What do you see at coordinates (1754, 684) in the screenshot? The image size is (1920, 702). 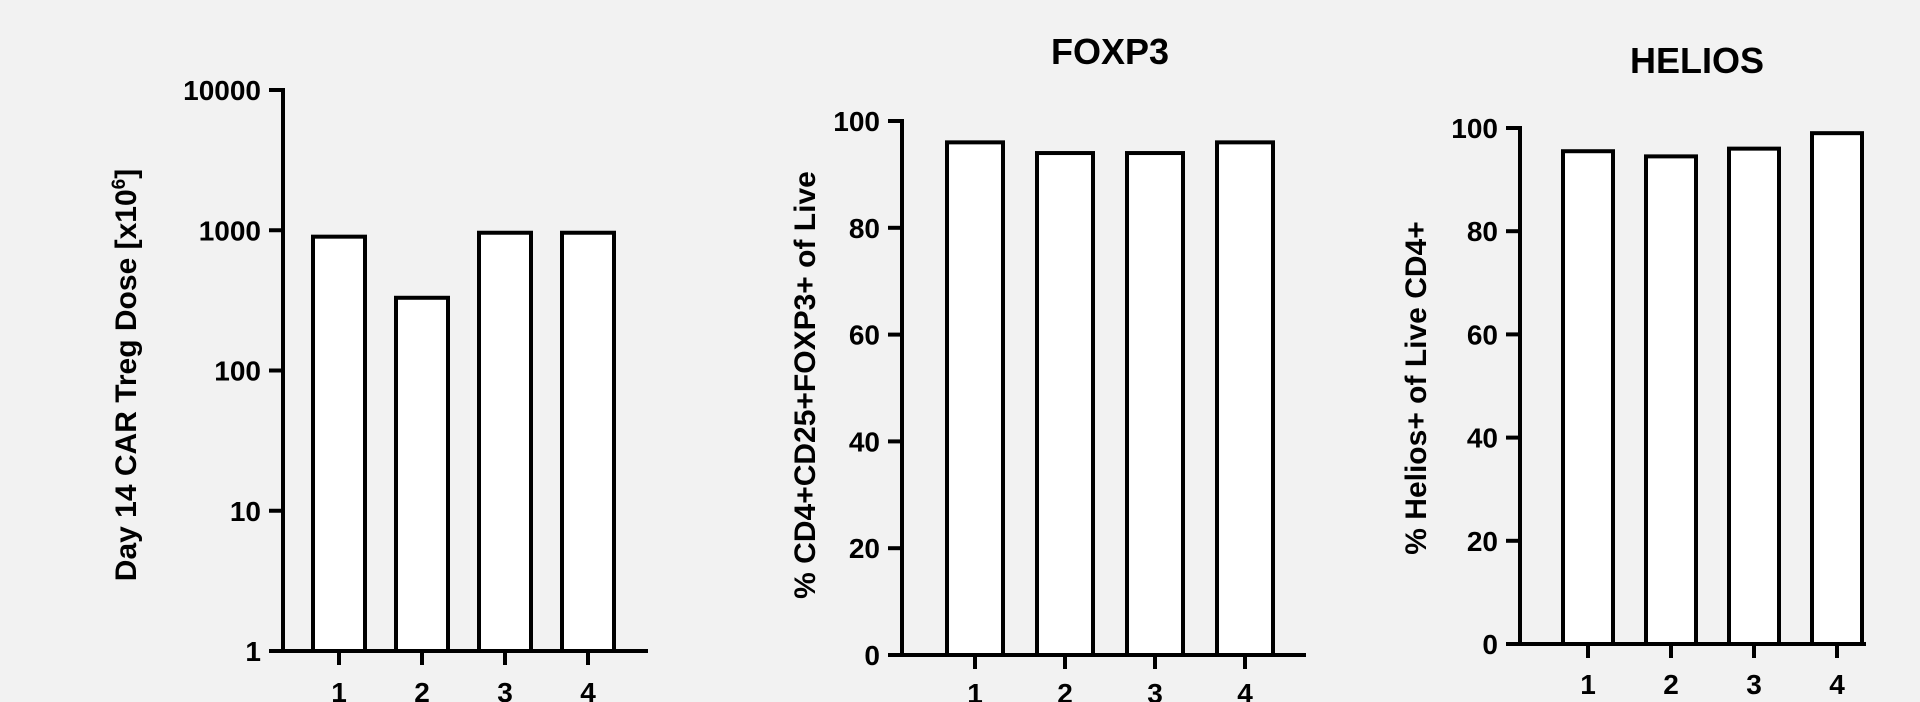 I see `helios-chart-x-tick-label-3: 3` at bounding box center [1754, 684].